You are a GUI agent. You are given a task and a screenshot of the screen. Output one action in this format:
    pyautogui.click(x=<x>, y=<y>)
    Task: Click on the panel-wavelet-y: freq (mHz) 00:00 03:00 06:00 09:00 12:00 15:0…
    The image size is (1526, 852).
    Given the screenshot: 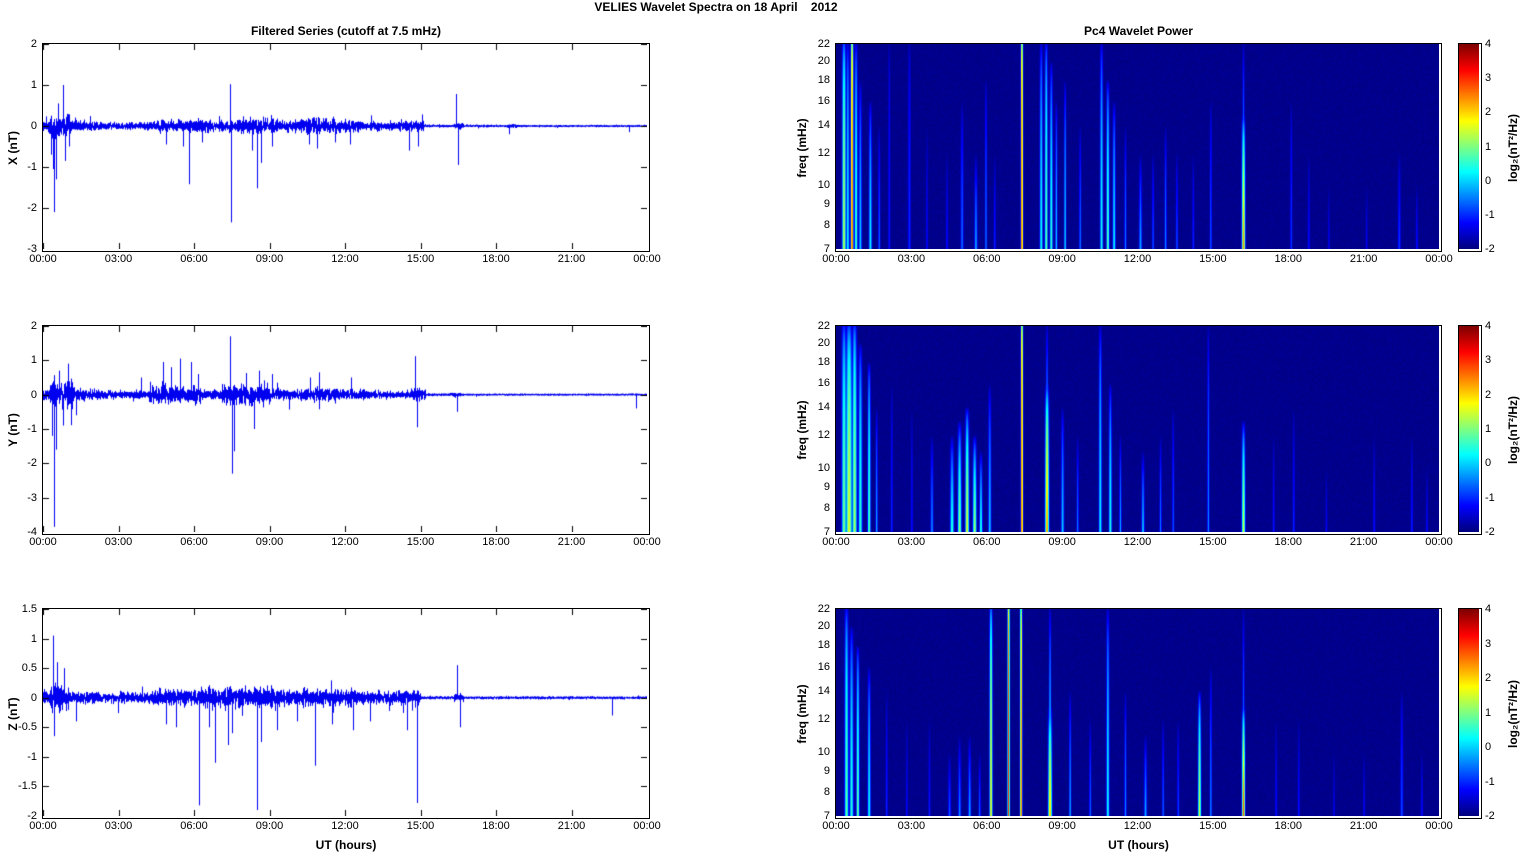 What is the action you would take?
    pyautogui.click(x=1124, y=434)
    